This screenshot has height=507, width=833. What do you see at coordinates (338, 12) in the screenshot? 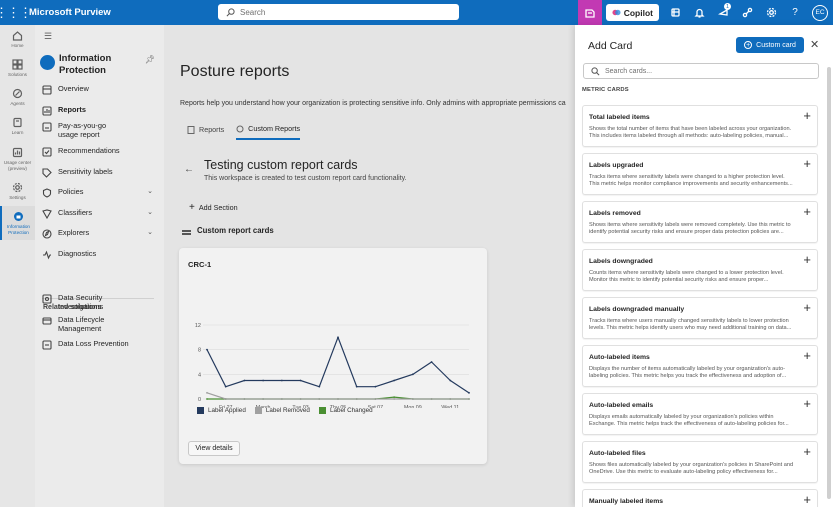
I see `global-search-input: Search` at bounding box center [338, 12].